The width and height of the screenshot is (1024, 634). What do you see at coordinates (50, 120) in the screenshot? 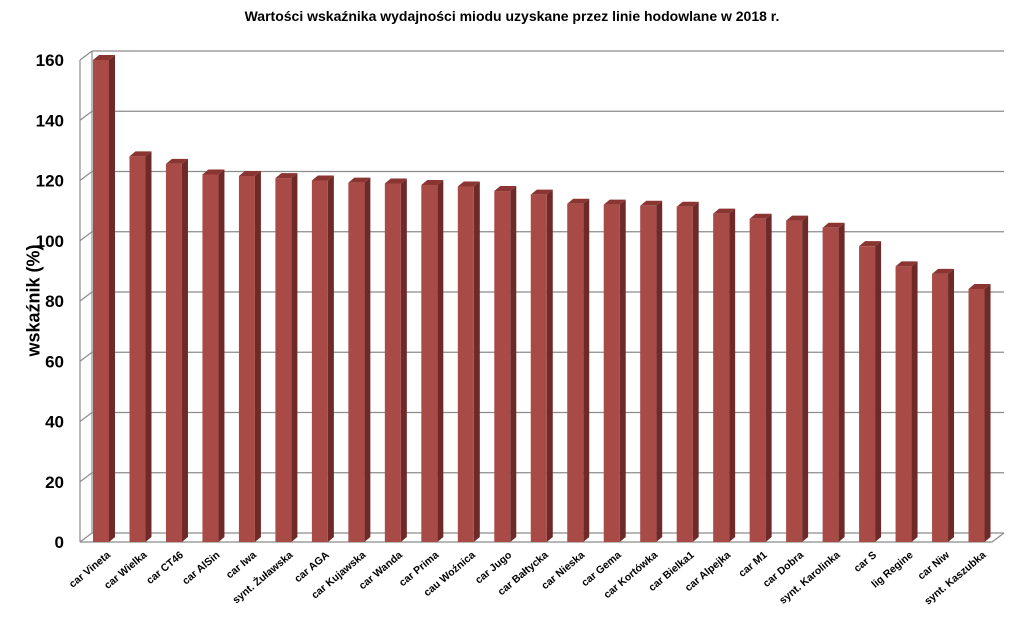
I see `y-tick-label: 140` at bounding box center [50, 120].